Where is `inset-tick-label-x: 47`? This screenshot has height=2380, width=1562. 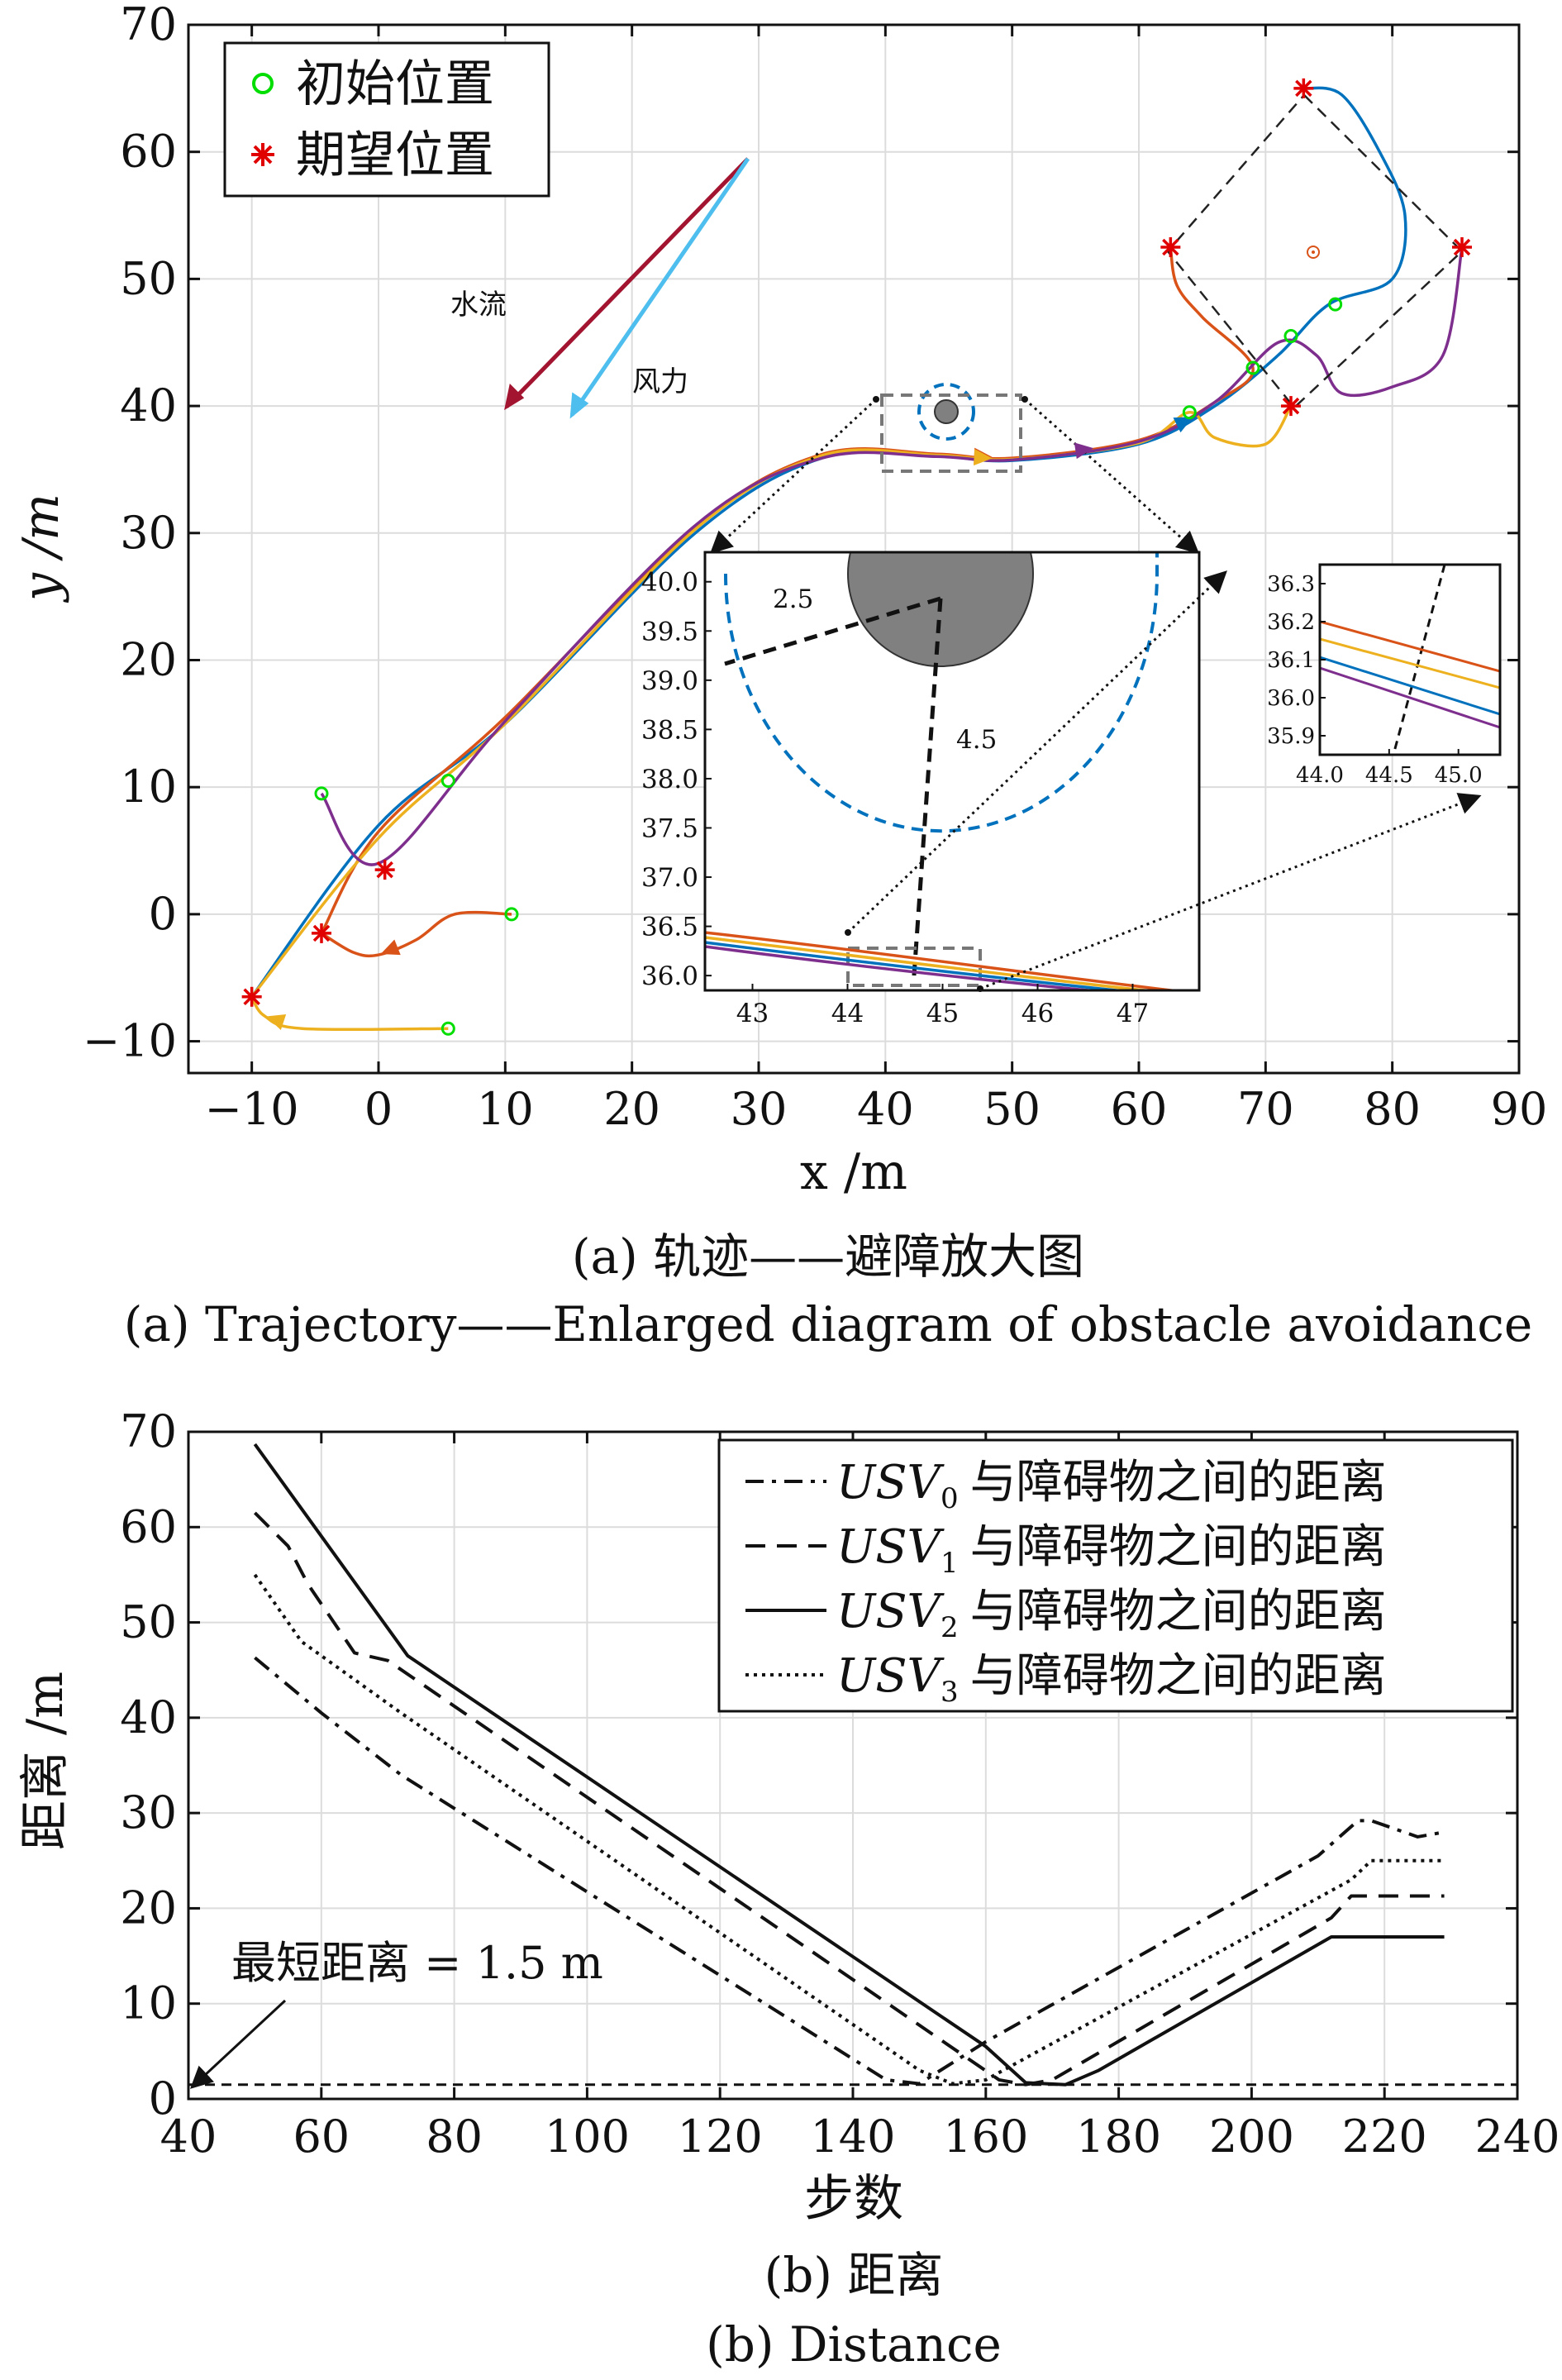
inset-tick-label-x: 47 is located at coordinates (1133, 1013).